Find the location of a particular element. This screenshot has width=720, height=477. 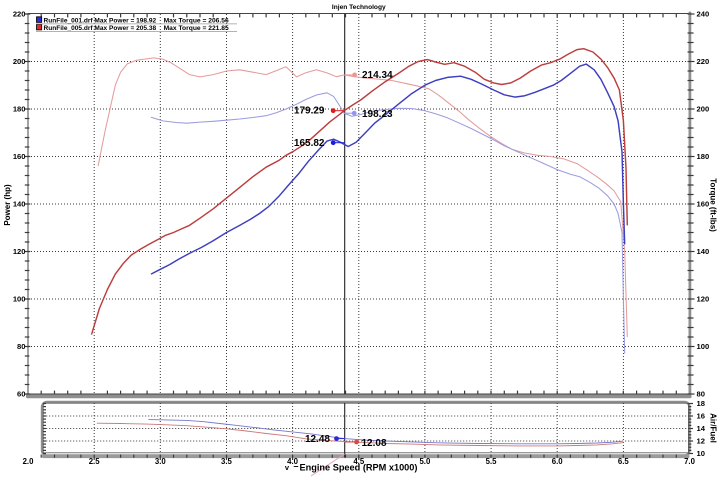

svg-text: Injen Technology is located at coordinates (359, 7).